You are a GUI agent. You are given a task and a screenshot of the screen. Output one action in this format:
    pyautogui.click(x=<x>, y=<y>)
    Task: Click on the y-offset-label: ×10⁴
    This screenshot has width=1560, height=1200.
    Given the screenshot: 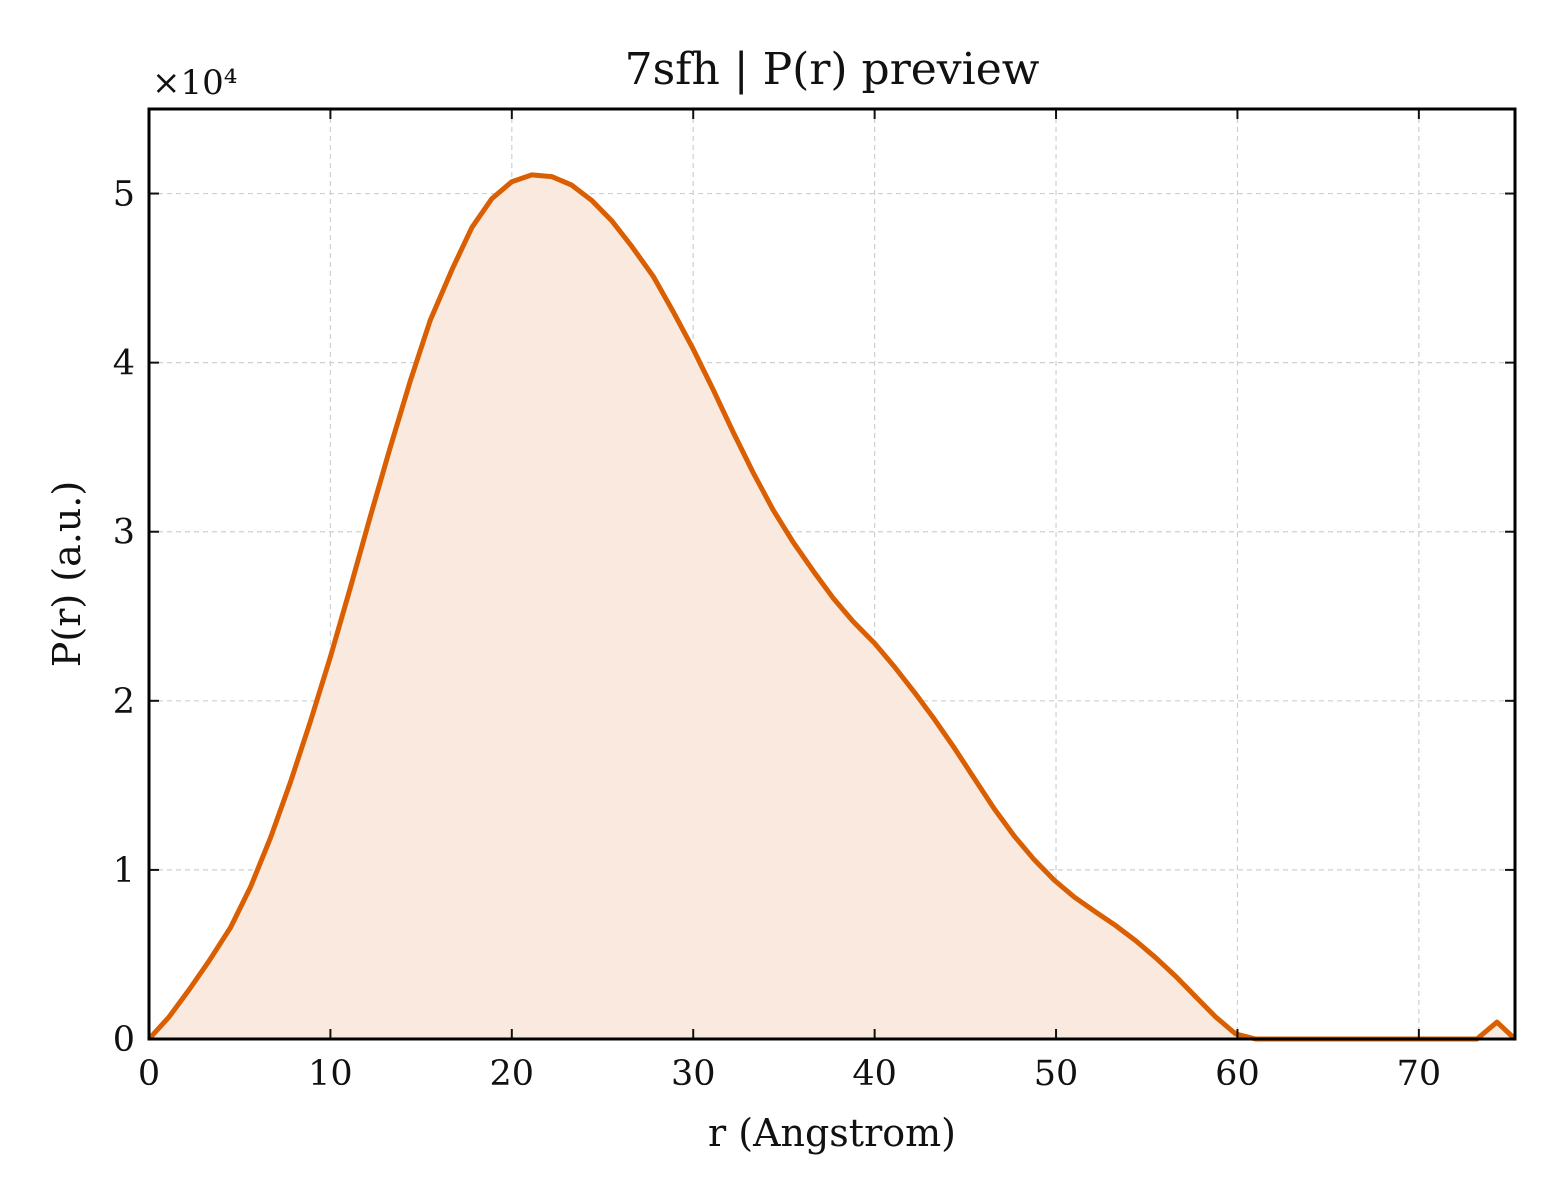 What is the action you would take?
    pyautogui.click(x=194, y=83)
    